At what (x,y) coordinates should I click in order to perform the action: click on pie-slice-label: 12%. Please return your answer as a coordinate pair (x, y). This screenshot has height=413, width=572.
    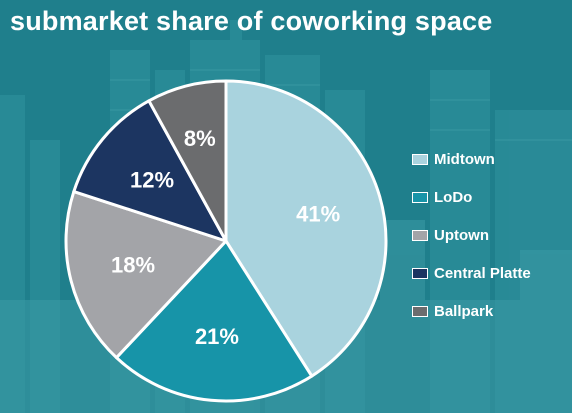
    Looking at the image, I should click on (152, 179).